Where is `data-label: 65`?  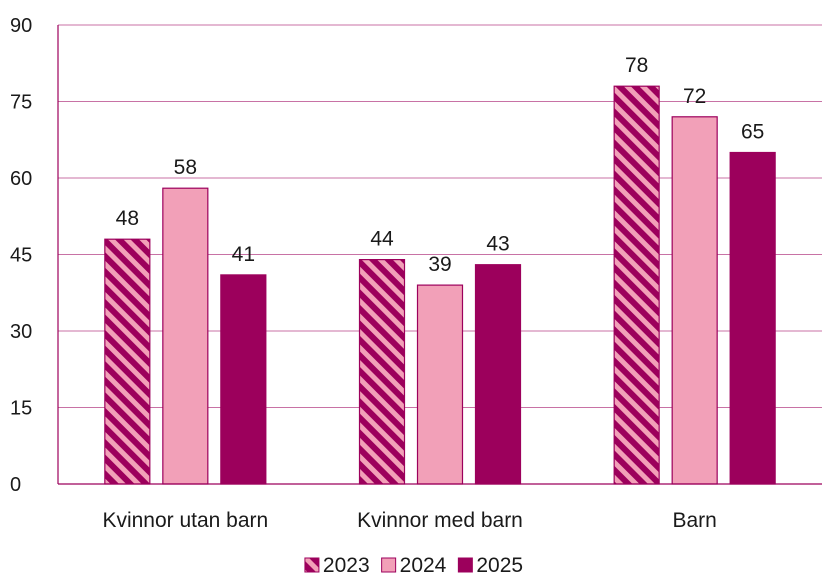 data-label: 65 is located at coordinates (752, 132).